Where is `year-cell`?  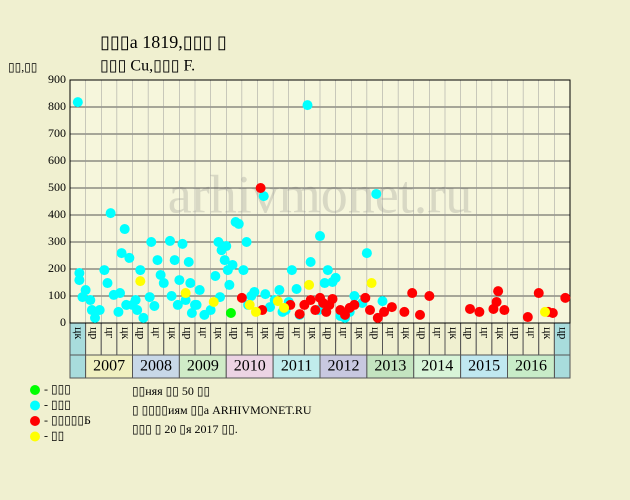
year-cell is located at coordinates (531, 366).